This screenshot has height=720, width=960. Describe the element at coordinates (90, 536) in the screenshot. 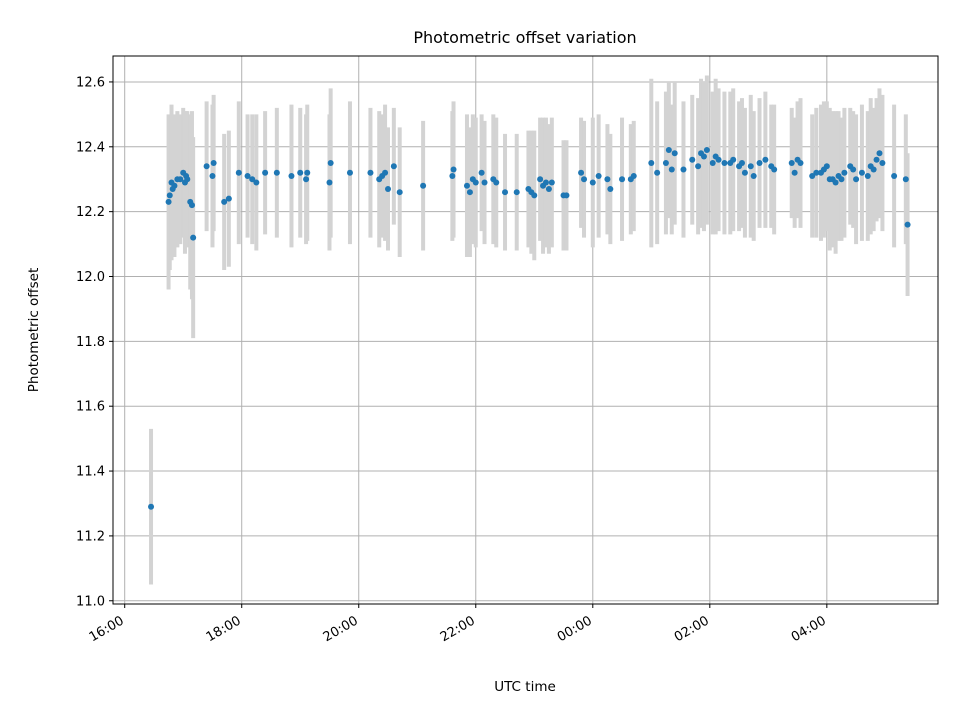

I see `y-tick-label: 11.2` at that location.